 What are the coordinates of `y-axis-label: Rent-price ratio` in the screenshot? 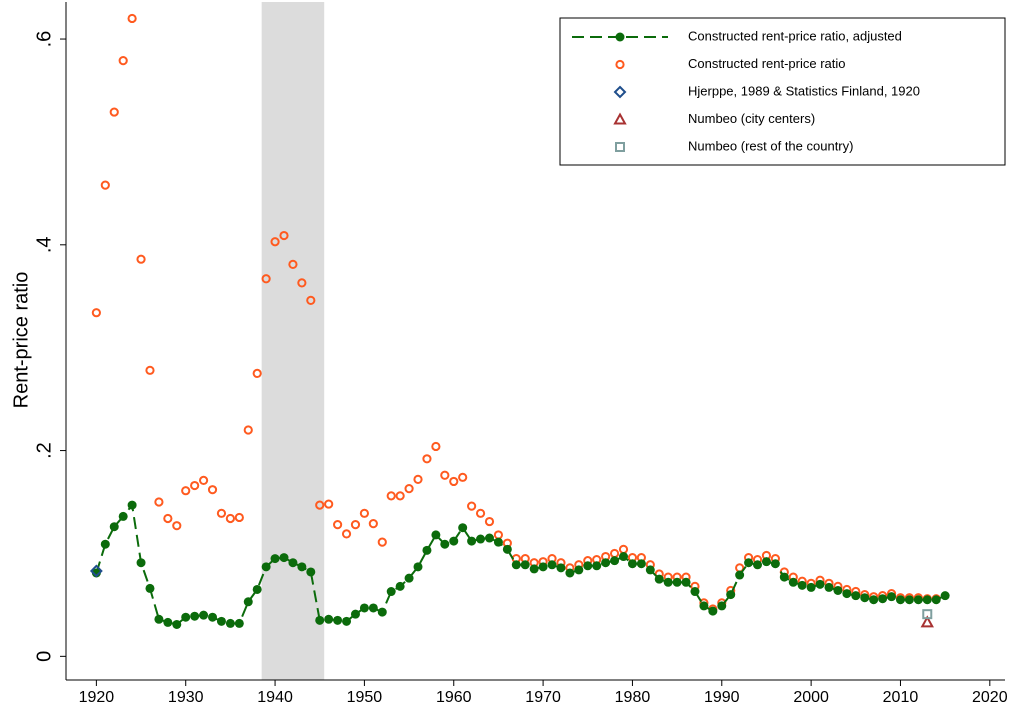 It's located at (21, 340).